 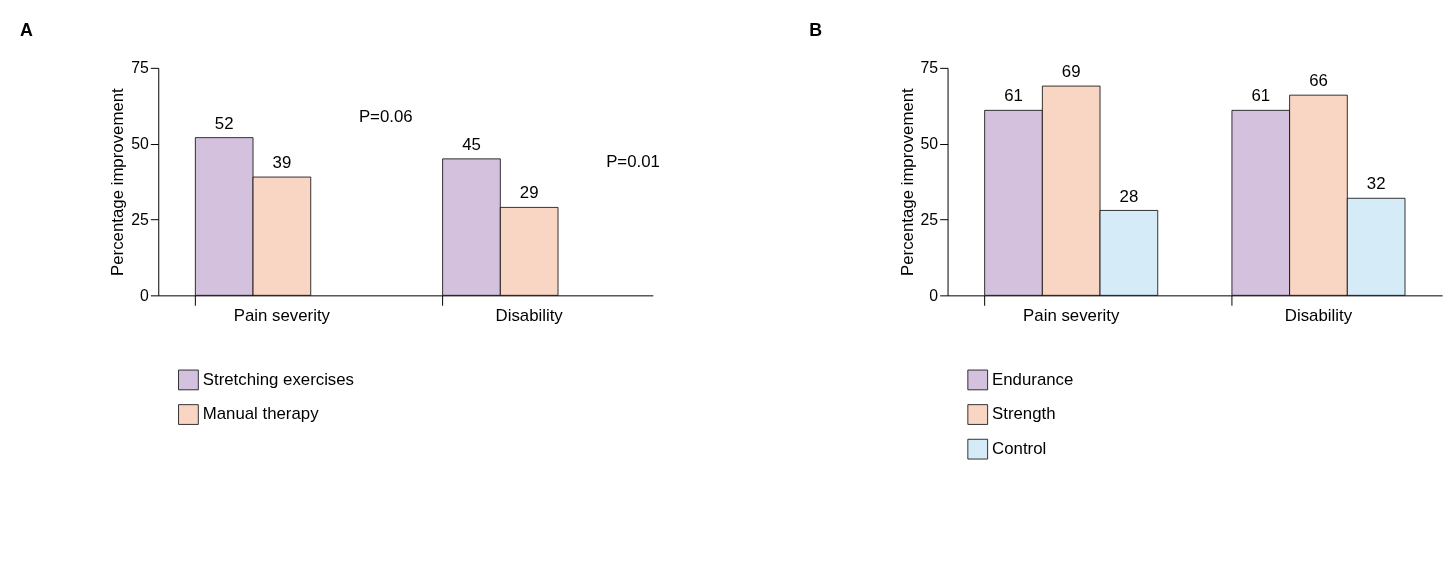 I want to click on data-label: 39, so click(x=282, y=163).